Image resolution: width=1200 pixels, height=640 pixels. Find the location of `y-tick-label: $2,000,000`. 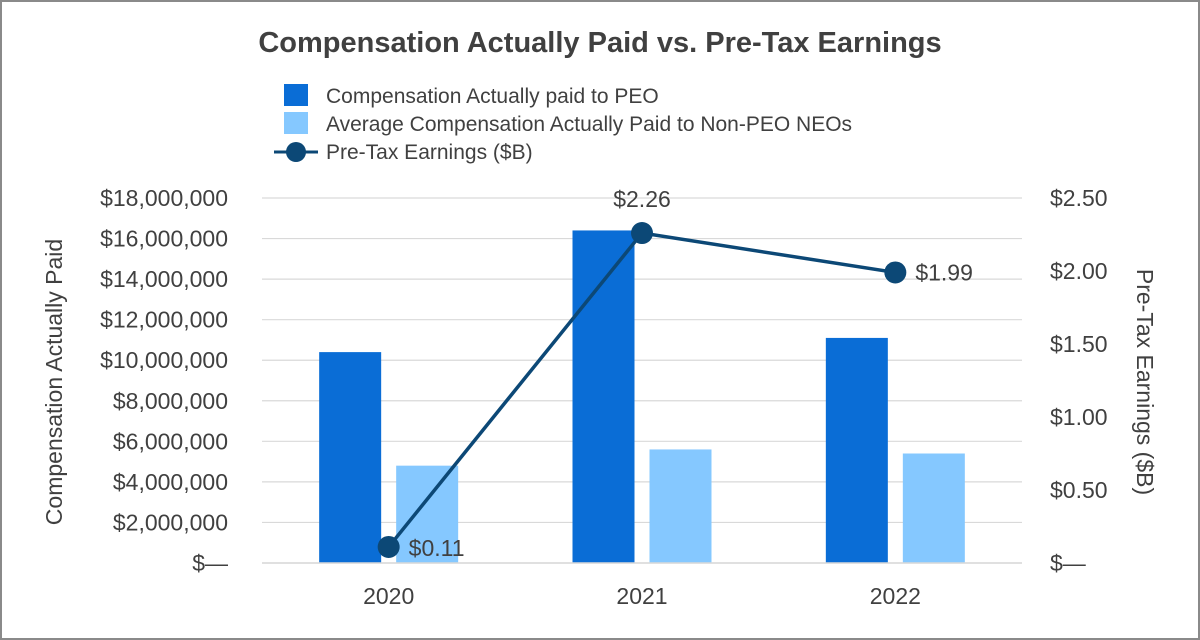

y-tick-label: $2,000,000 is located at coordinates (170, 522).